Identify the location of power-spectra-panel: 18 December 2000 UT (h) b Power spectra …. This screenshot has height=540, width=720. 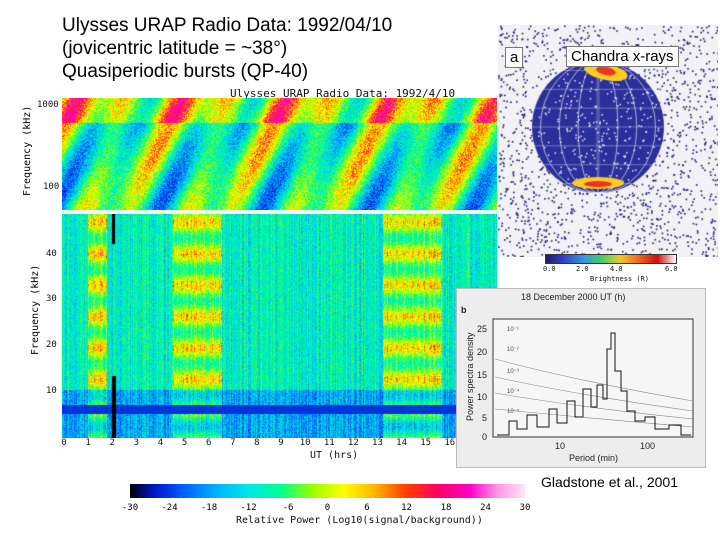
(581, 378).